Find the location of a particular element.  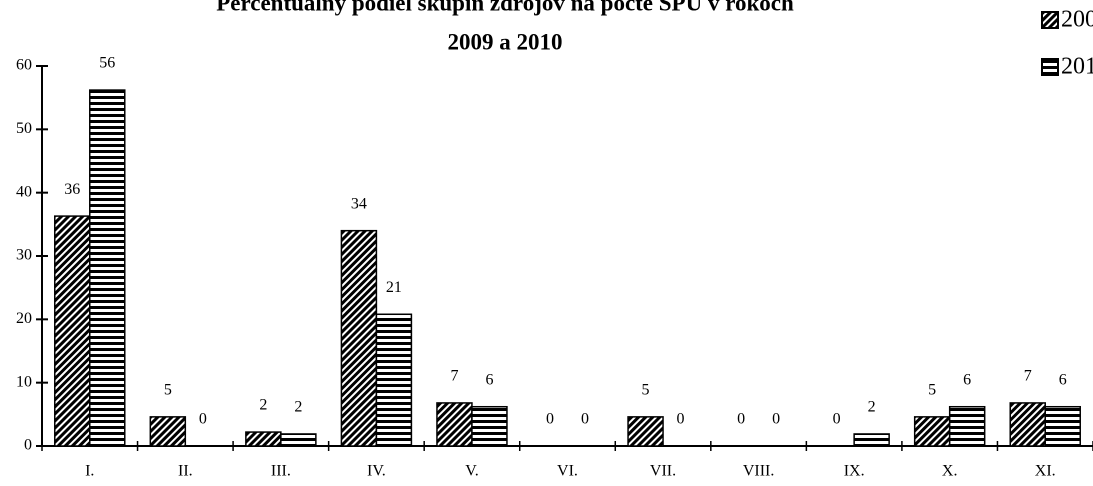

data-label: 36 is located at coordinates (72, 189).